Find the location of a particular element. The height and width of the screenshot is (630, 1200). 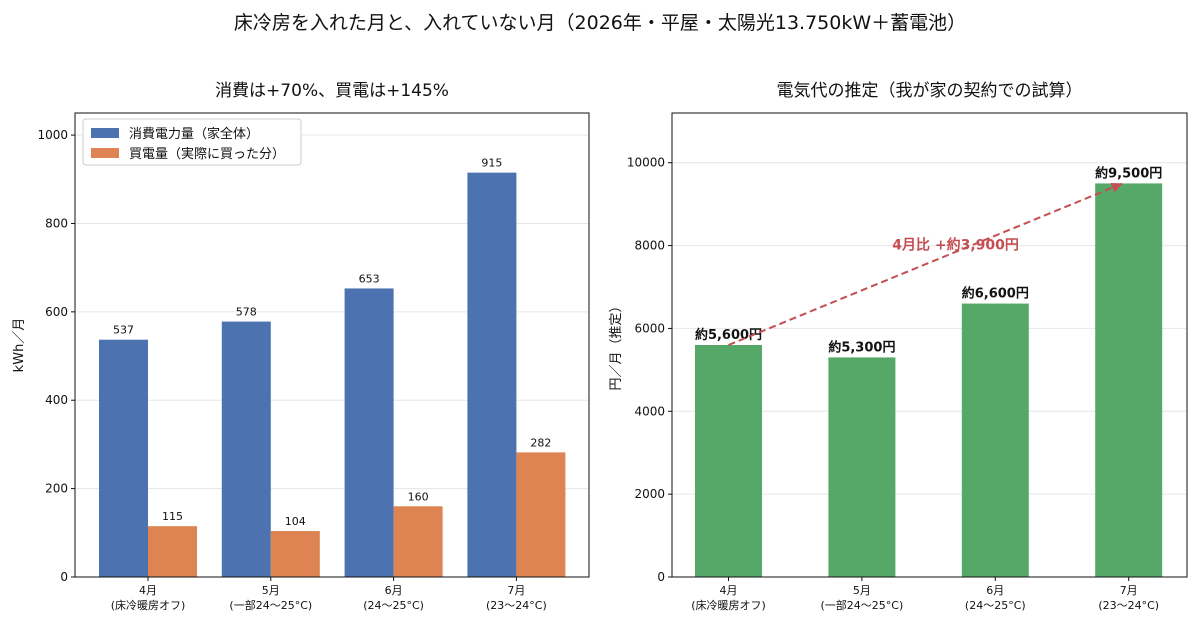

chart1-data-label: 160 is located at coordinates (418, 496).